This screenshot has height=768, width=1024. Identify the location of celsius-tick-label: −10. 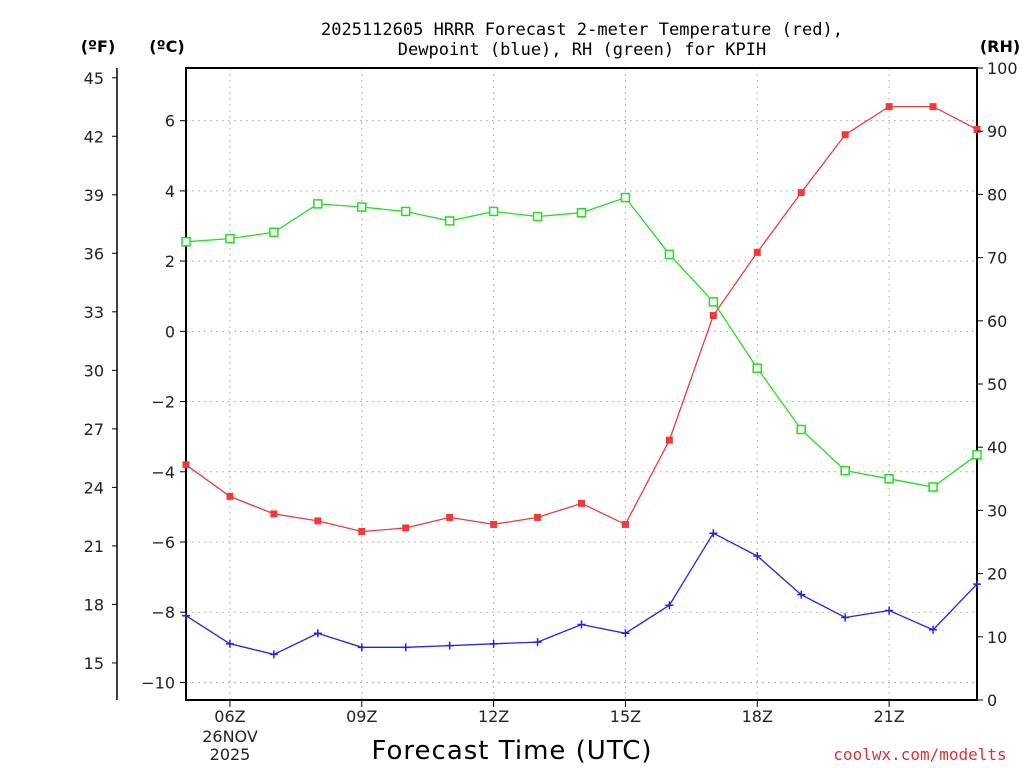
(158, 682).